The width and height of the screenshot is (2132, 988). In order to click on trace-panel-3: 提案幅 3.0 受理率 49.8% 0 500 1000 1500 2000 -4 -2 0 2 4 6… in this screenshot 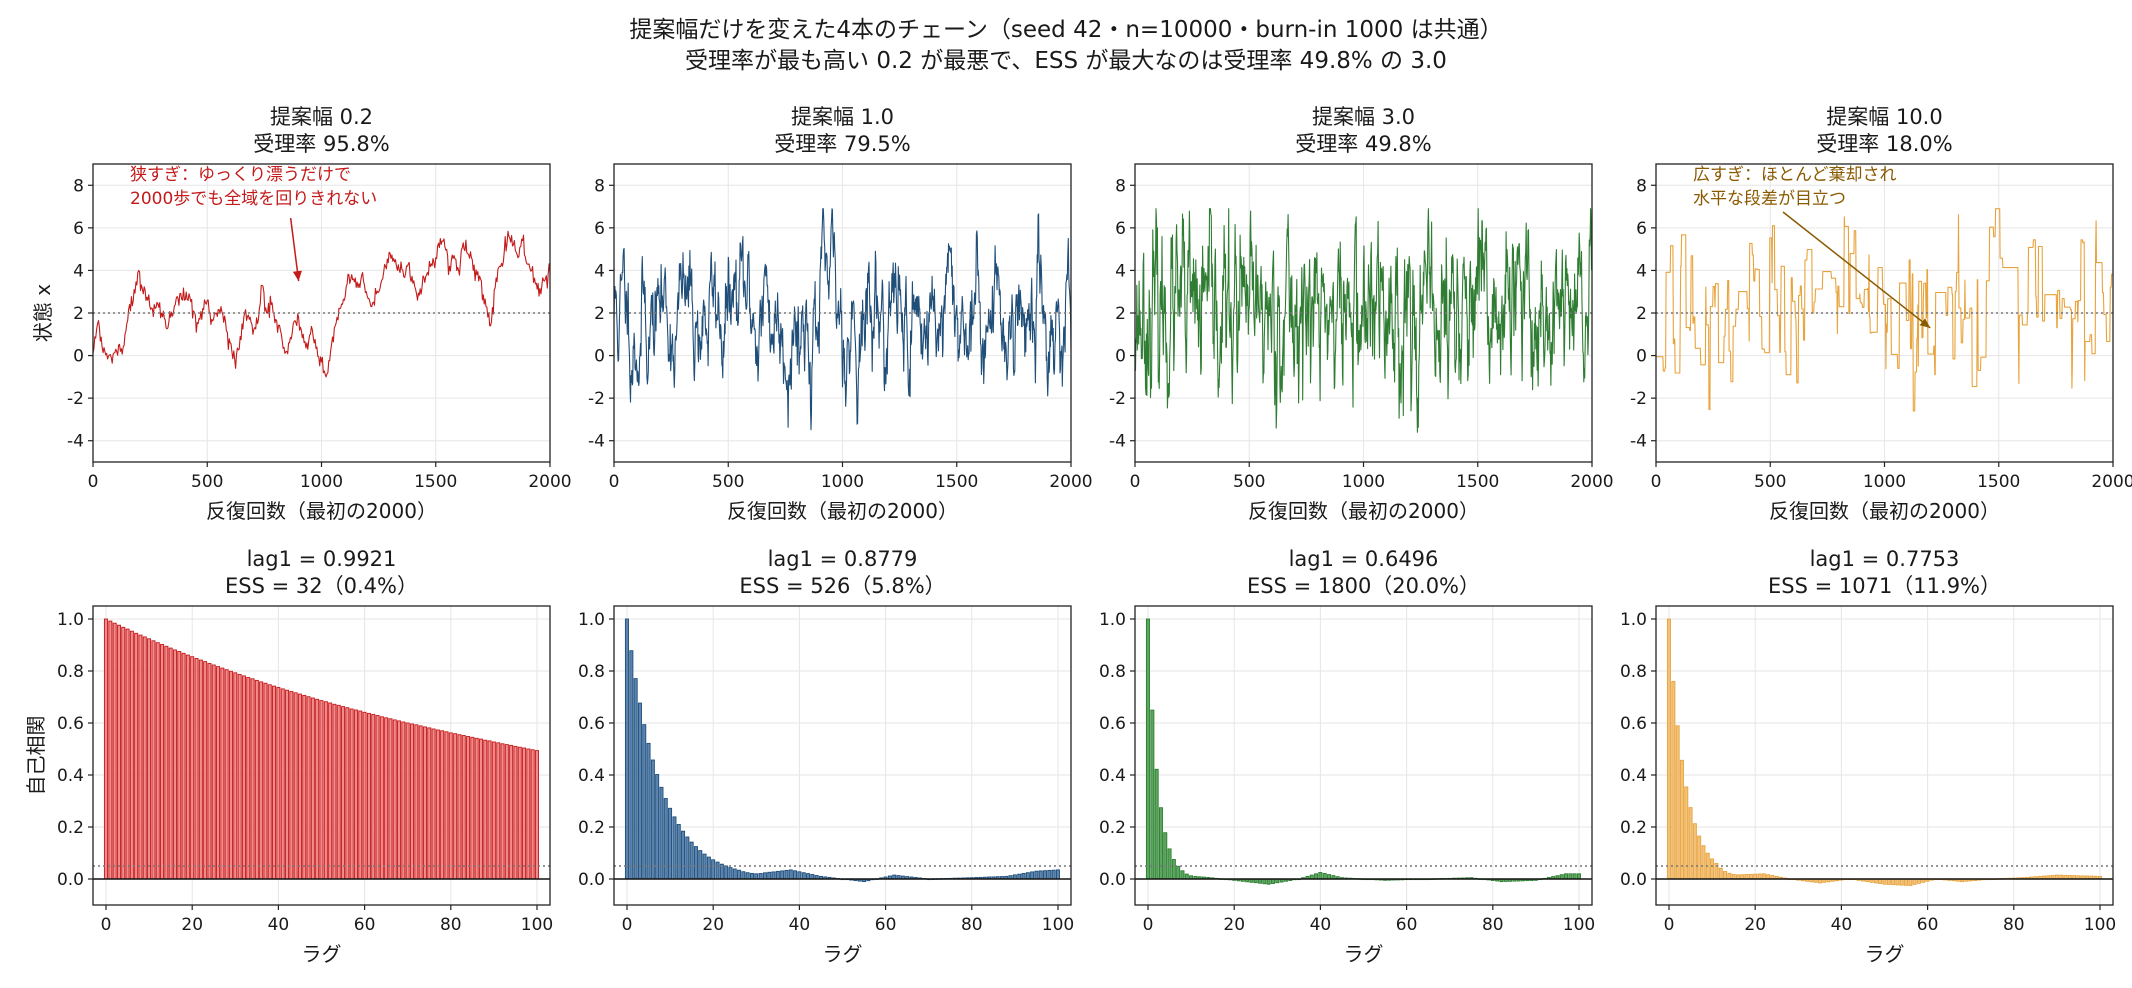, I will do `click(1361, 314)`.